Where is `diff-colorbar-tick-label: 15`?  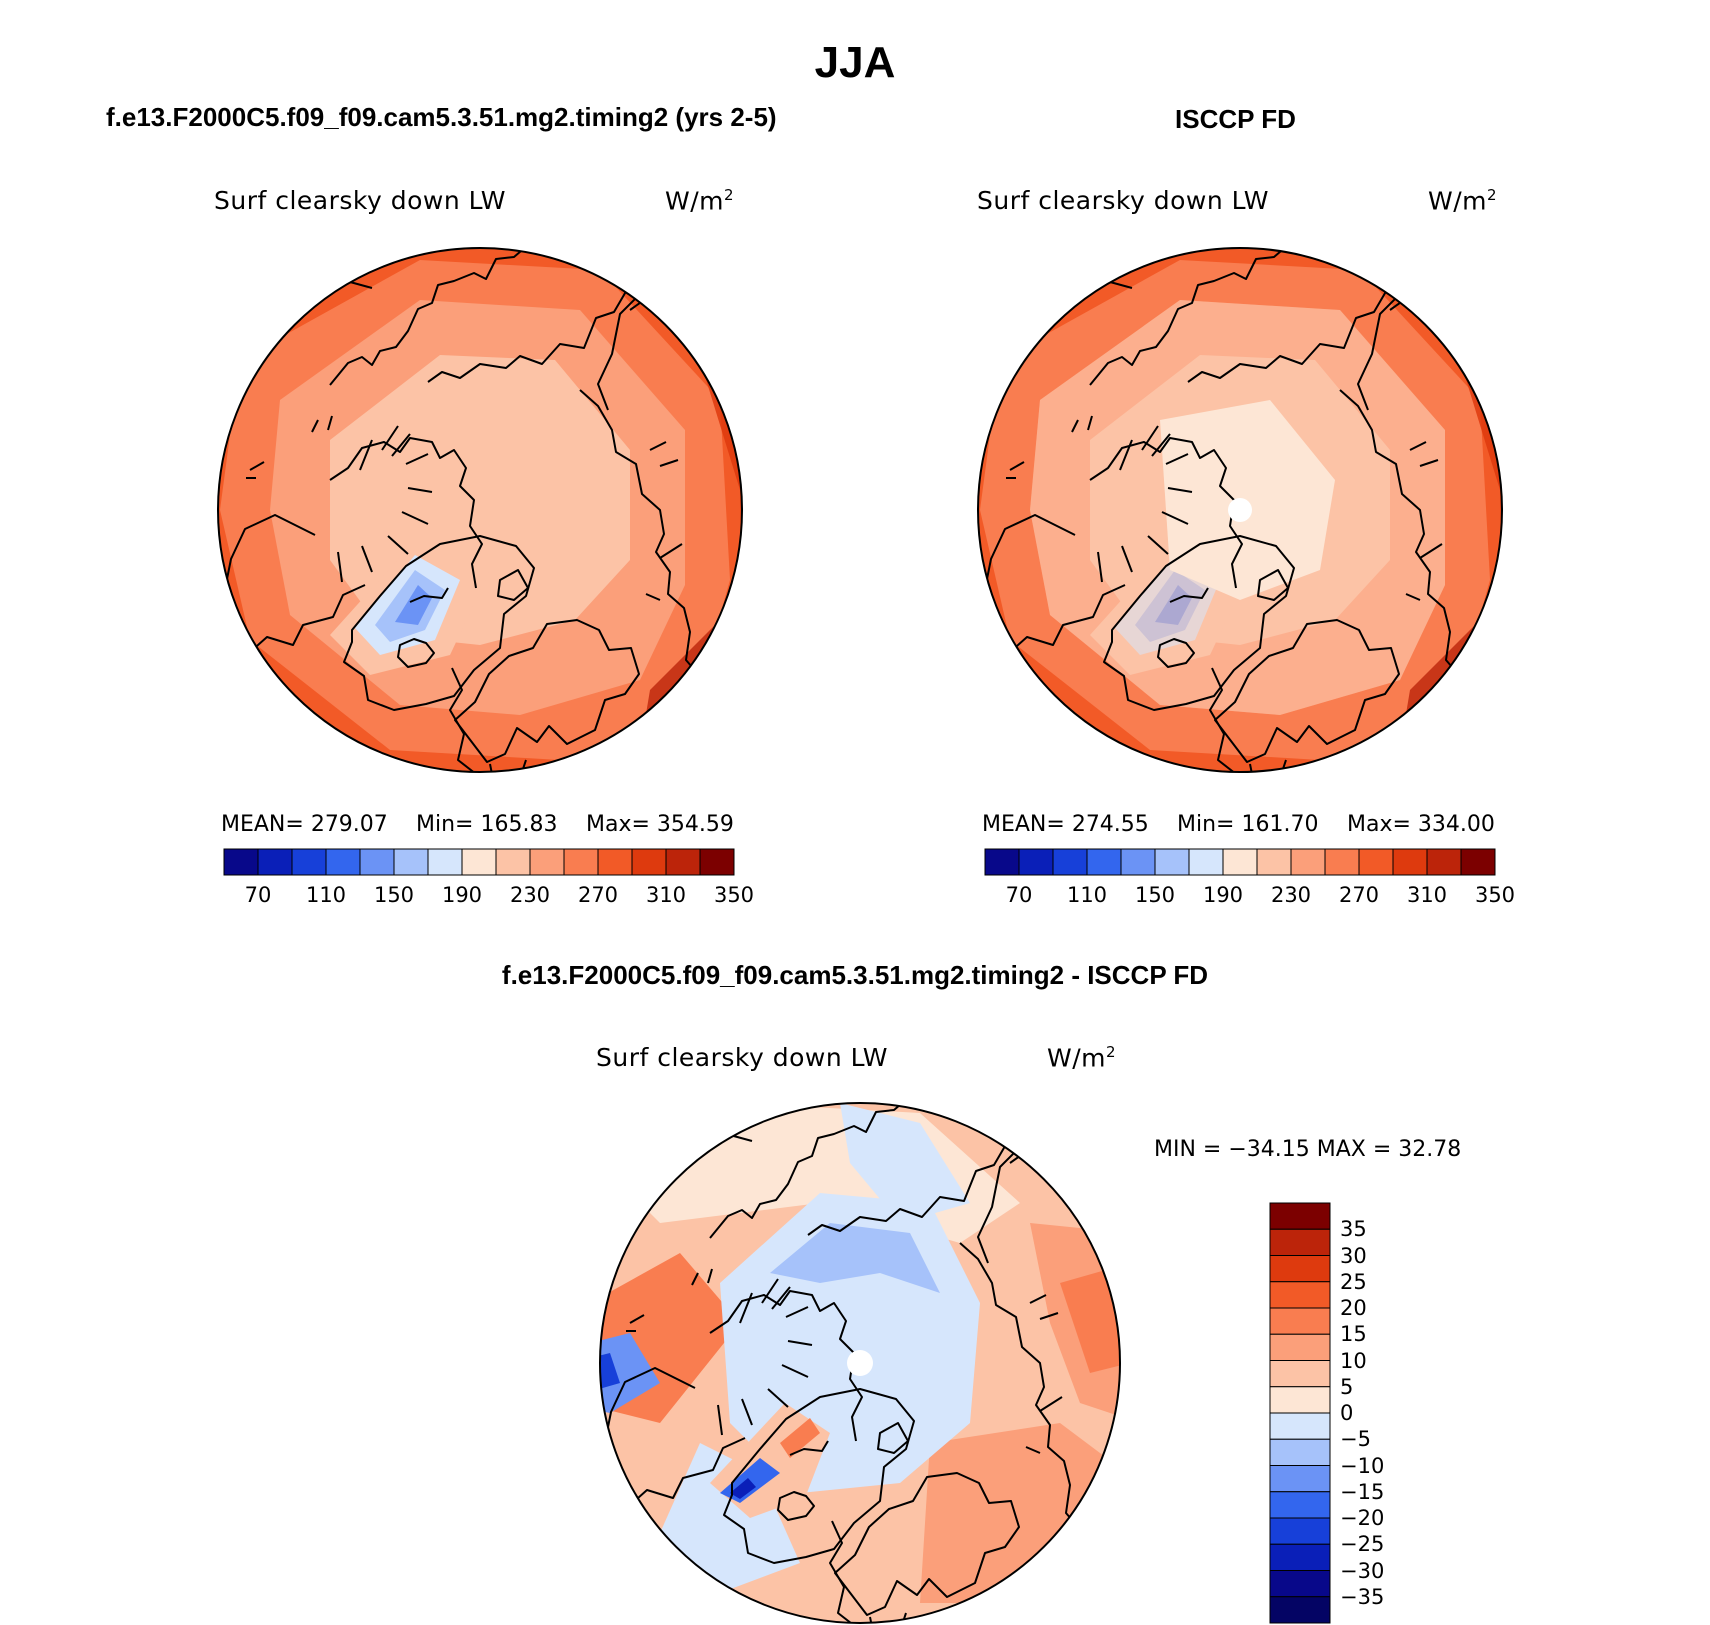
diff-colorbar-tick-label: 15 is located at coordinates (1353, 1334).